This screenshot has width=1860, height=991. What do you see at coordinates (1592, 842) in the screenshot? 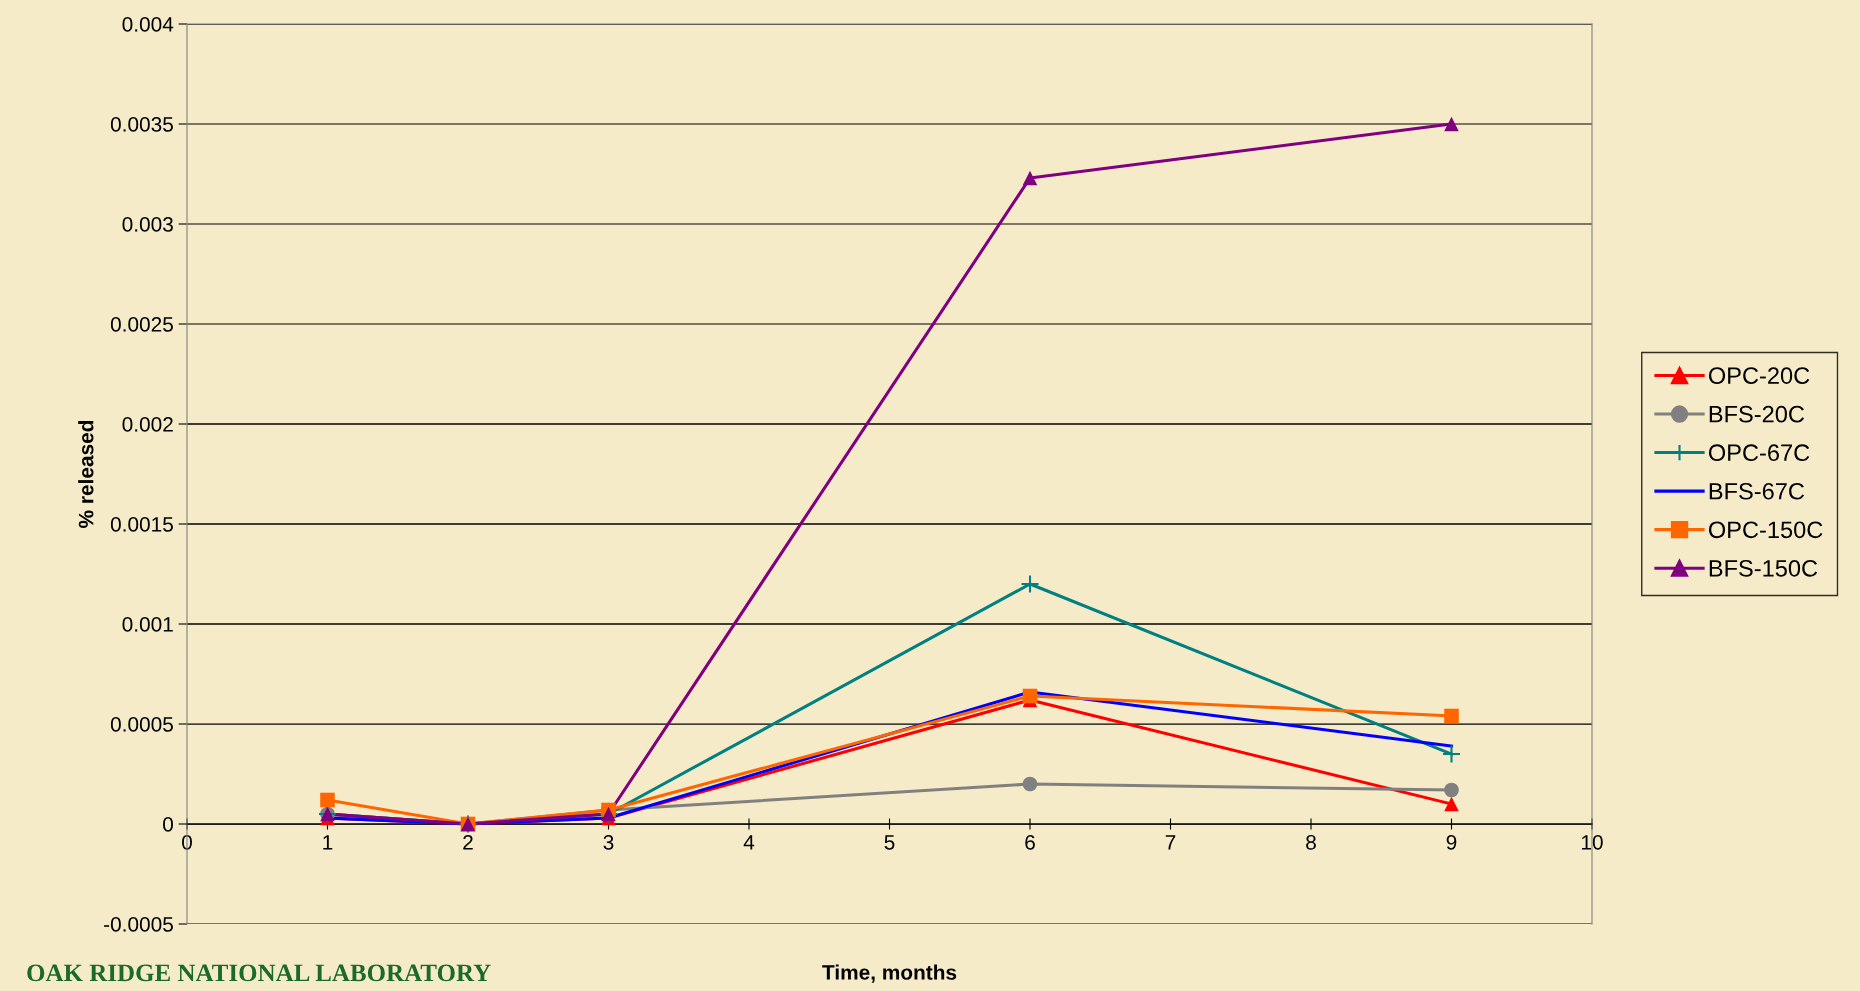
I see `x-tick-label: 10` at bounding box center [1592, 842].